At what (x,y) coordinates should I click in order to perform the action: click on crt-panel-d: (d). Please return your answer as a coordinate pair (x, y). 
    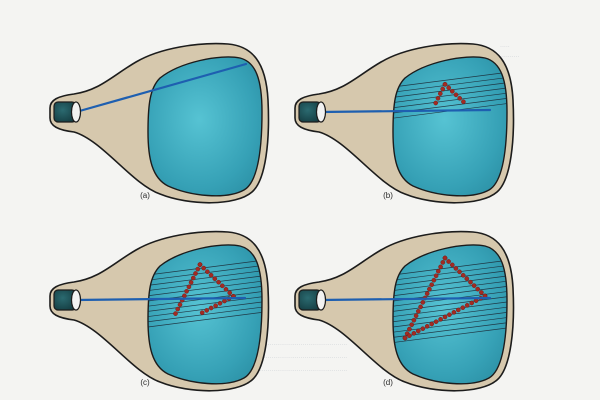
    Looking at the image, I should click on (404, 311).